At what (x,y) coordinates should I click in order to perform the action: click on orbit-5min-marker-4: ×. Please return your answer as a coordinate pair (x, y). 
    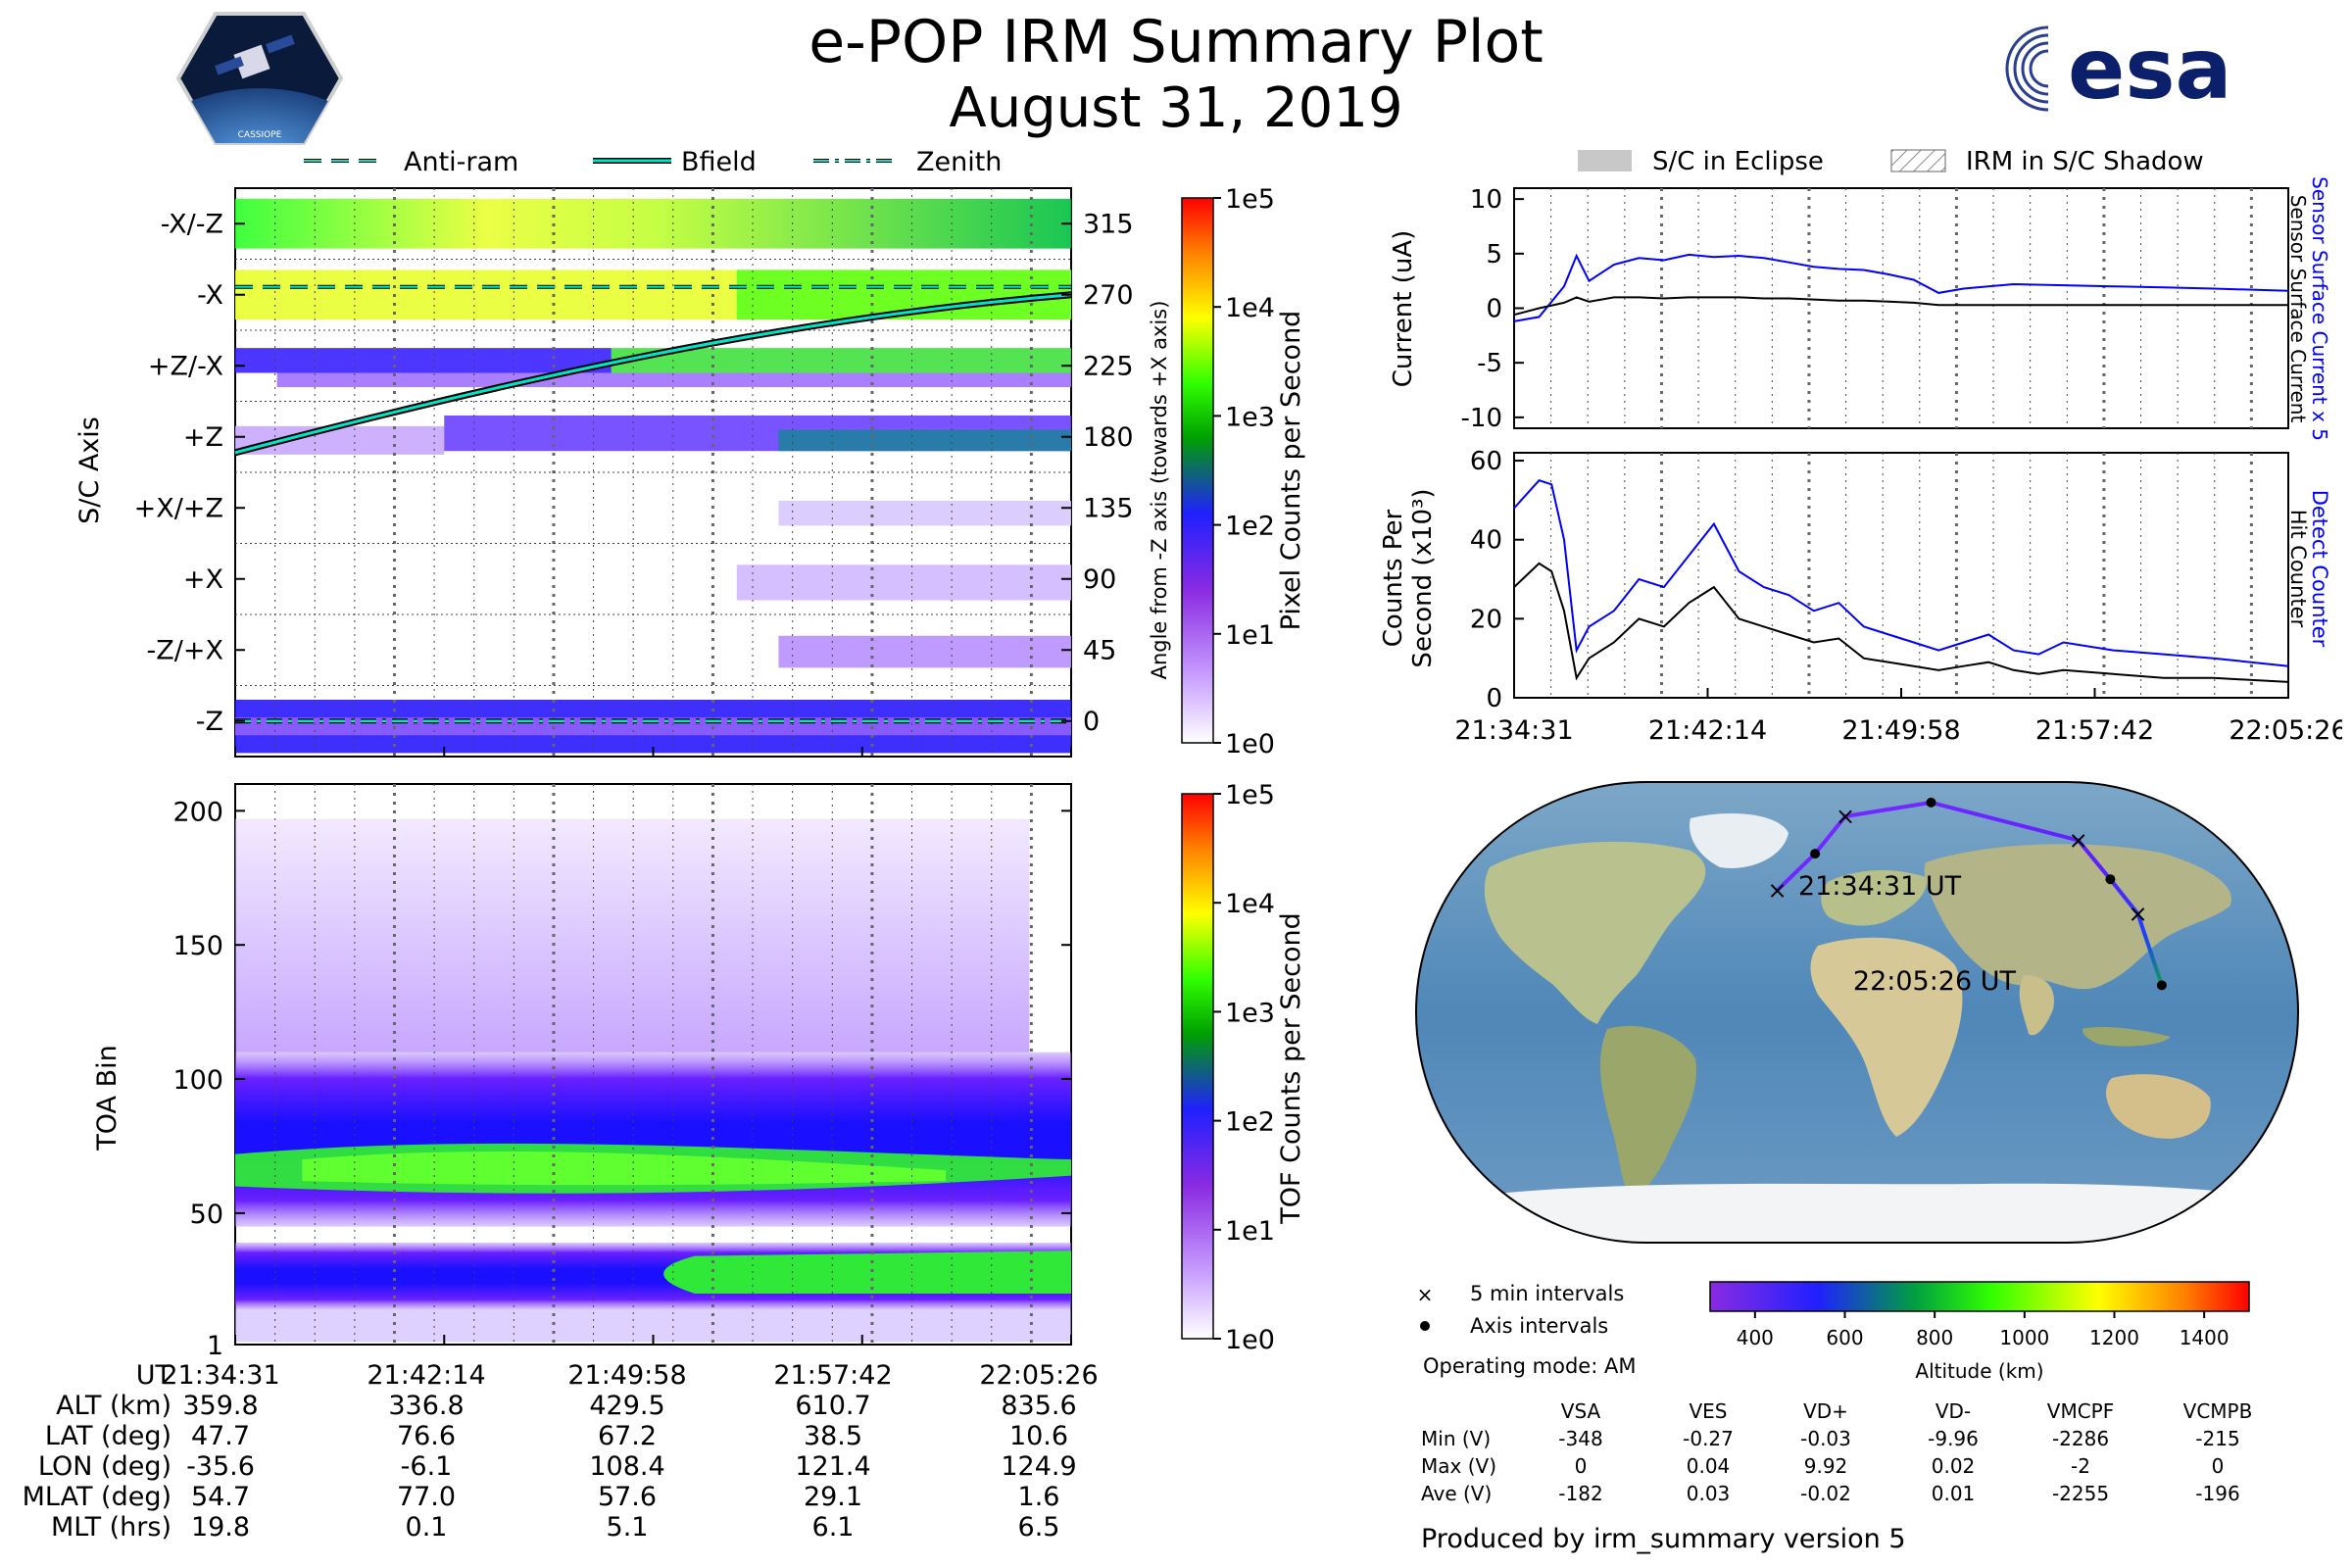
    Looking at the image, I should click on (2078, 841).